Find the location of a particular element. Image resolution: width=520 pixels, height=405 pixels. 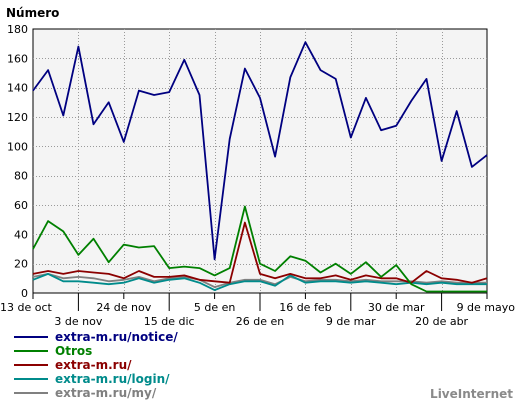

x-tick-label: 13 de oct is located at coordinates (26, 307).